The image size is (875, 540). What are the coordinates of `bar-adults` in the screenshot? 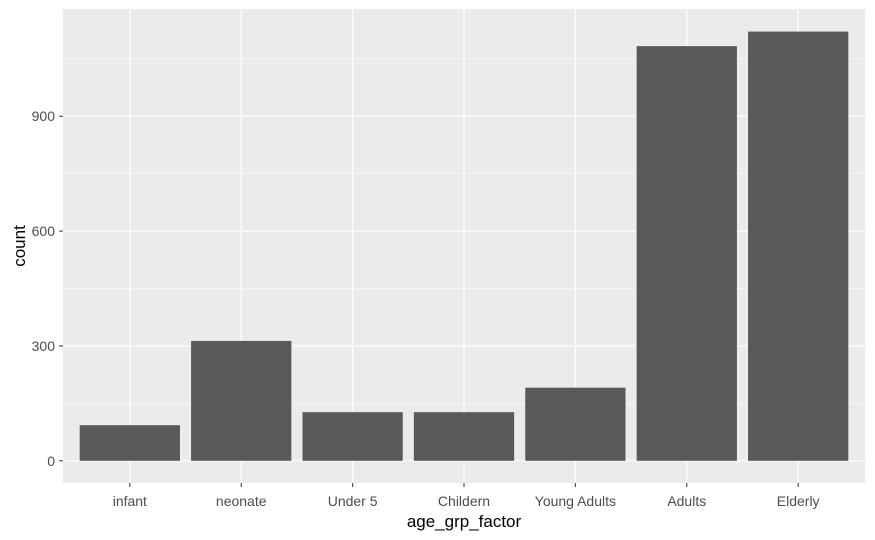 It's located at (686, 253).